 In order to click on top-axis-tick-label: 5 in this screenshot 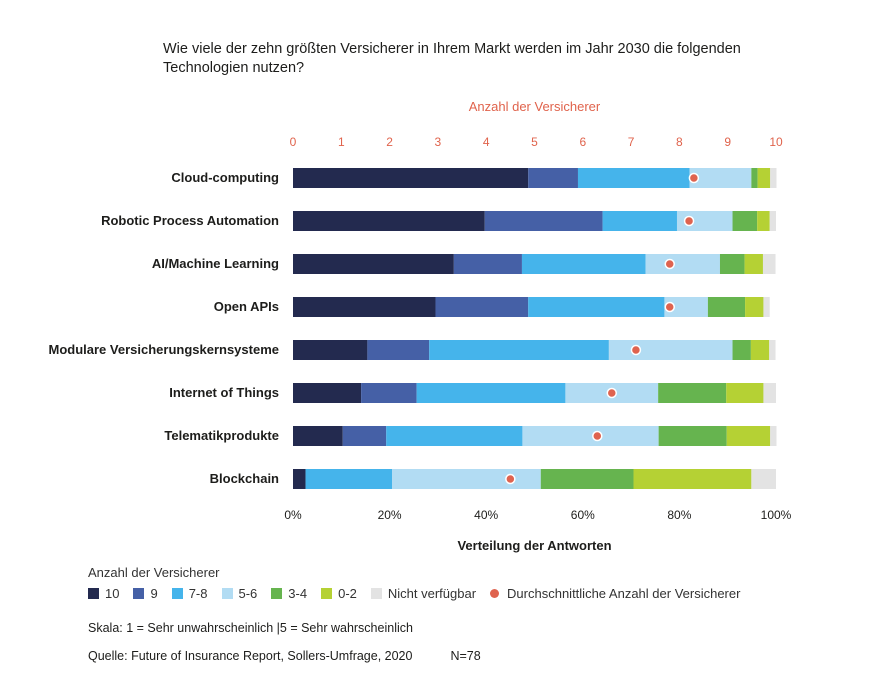, I will do `click(534, 142)`.